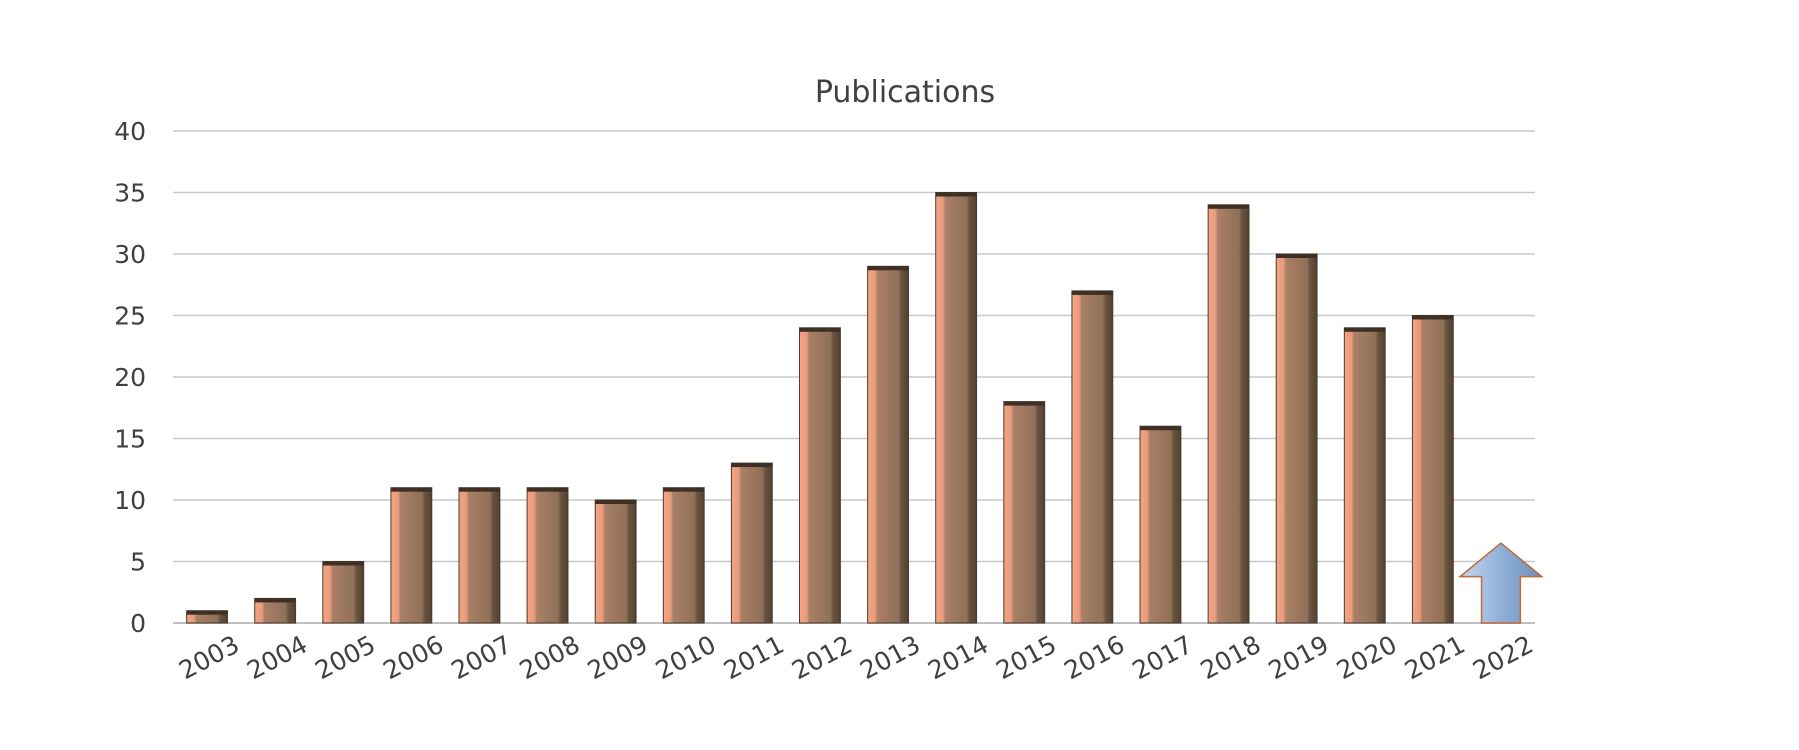  What do you see at coordinates (413, 657) in the screenshot?
I see `x-tick-label: 2006` at bounding box center [413, 657].